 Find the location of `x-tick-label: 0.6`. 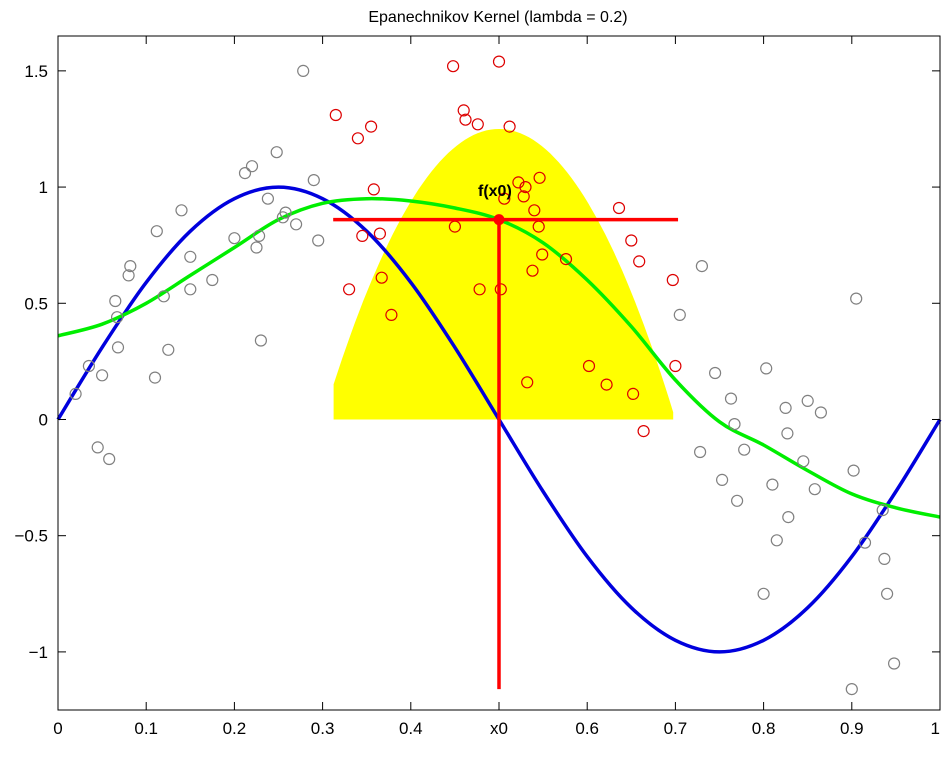

x-tick-label: 0.6 is located at coordinates (587, 728).